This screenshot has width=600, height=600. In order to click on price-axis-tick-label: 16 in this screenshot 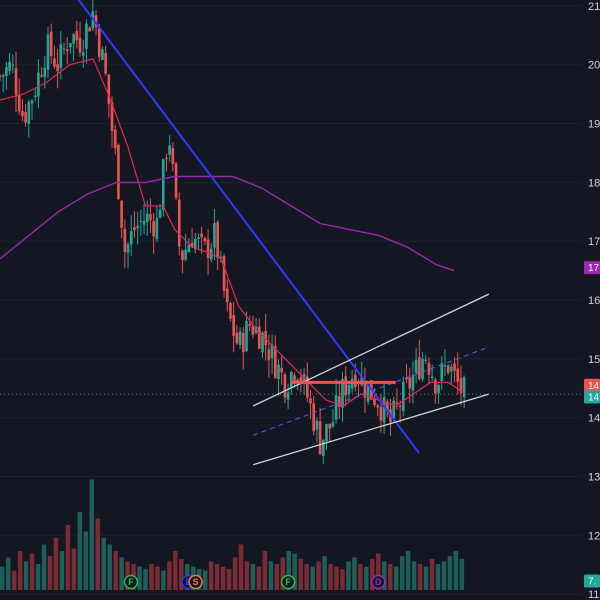, I will do `click(594, 301)`.